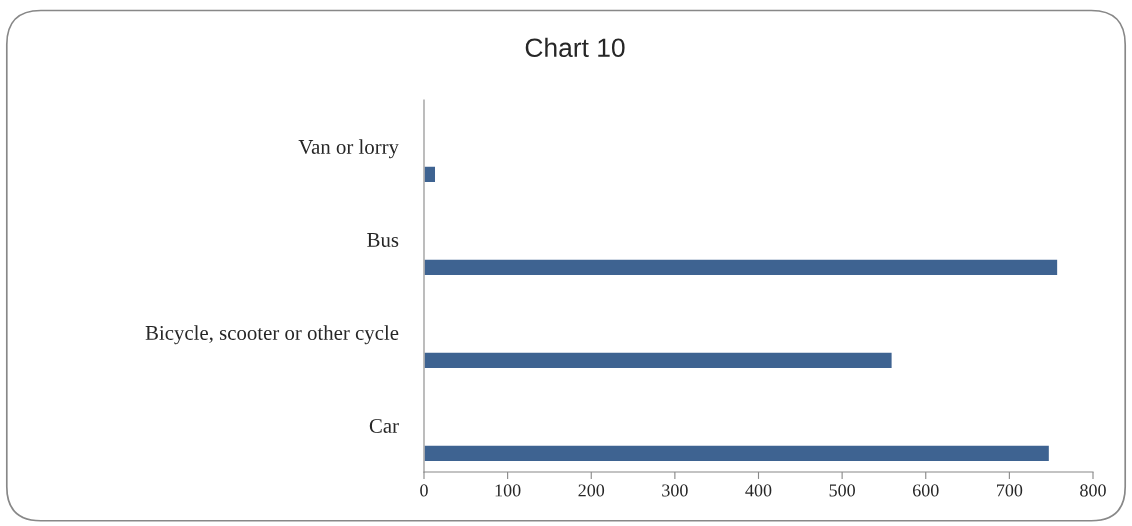 Image resolution: width=1132 pixels, height=526 pixels. What do you see at coordinates (842, 490) in the screenshot?
I see `x-tick-label: 500` at bounding box center [842, 490].